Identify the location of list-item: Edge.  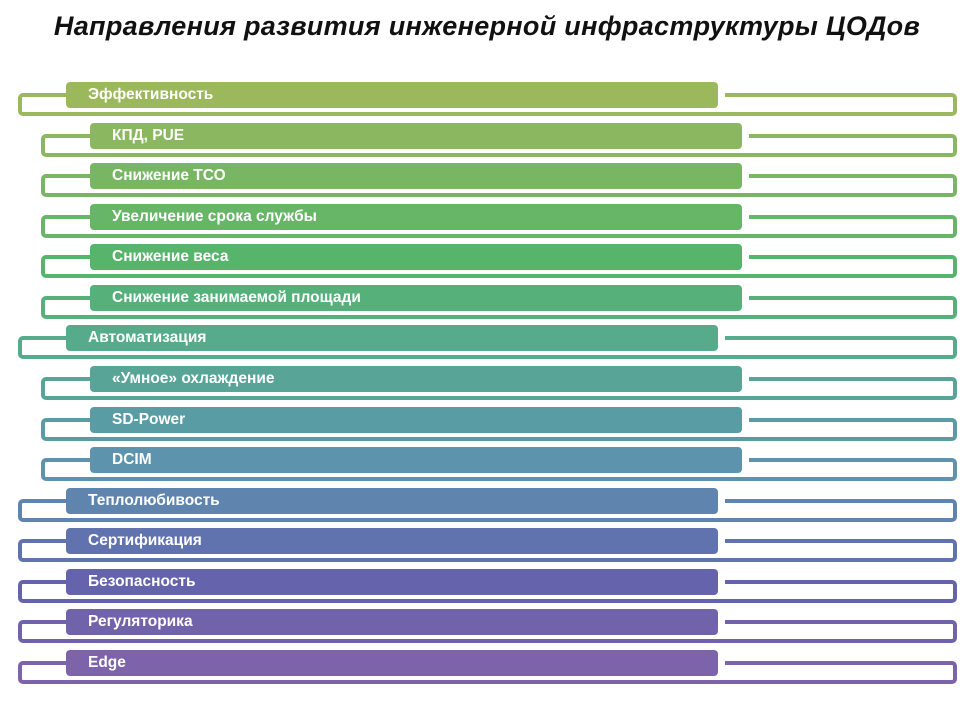
(487, 667).